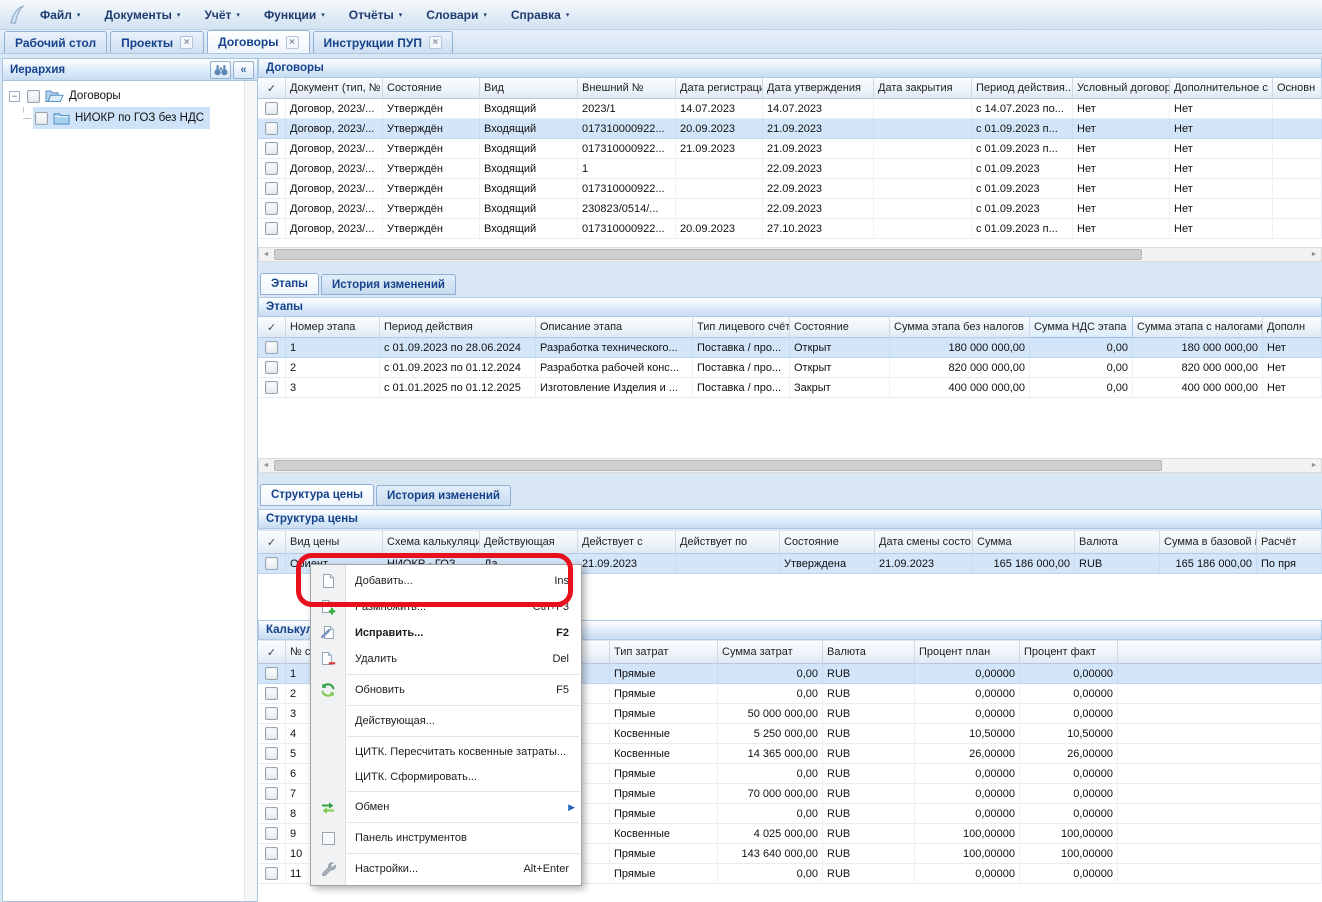 Image resolution: width=1322 pixels, height=902 pixels. What do you see at coordinates (334, 88) in the screenshot?
I see `column-header: Документ (тип, №` at bounding box center [334, 88].